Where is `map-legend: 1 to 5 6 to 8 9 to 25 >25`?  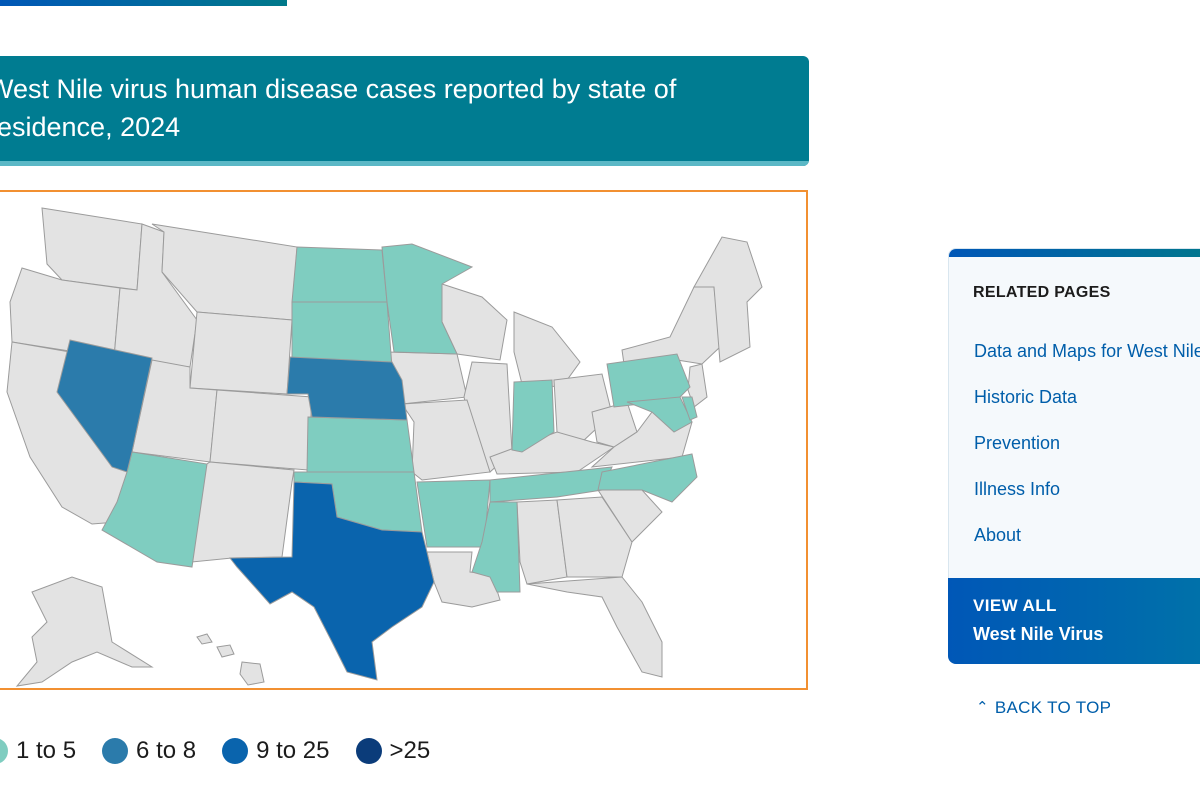
map-legend: 1 to 5 6 to 8 9 to 25 >25 is located at coordinates (228, 751).